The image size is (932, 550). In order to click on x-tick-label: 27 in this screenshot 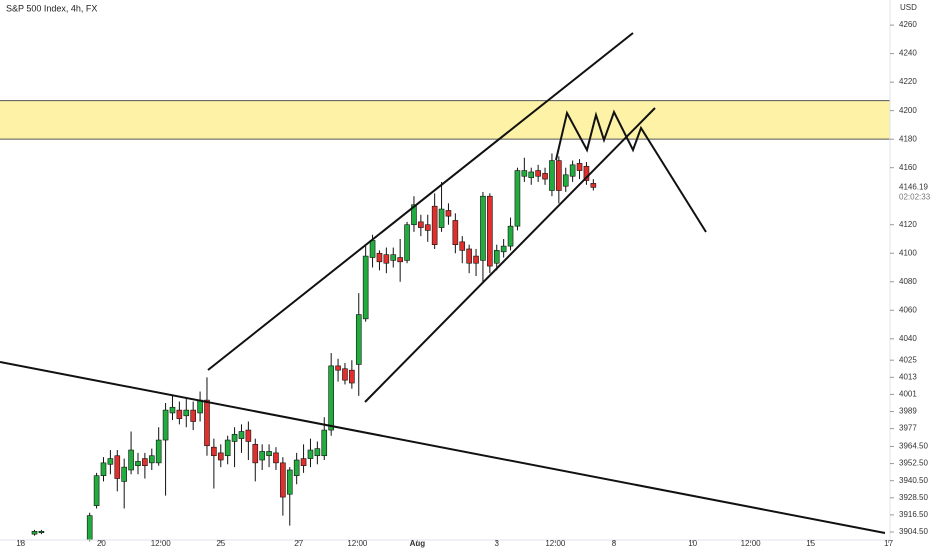, I will do `click(298, 543)`.